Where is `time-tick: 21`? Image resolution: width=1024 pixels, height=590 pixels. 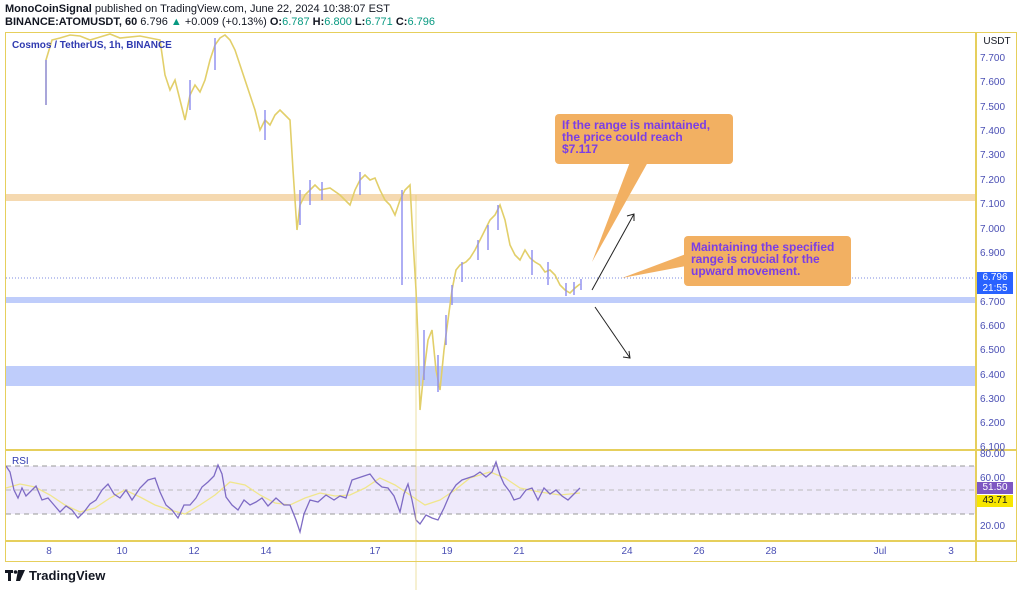
time-tick: 21 is located at coordinates (519, 551).